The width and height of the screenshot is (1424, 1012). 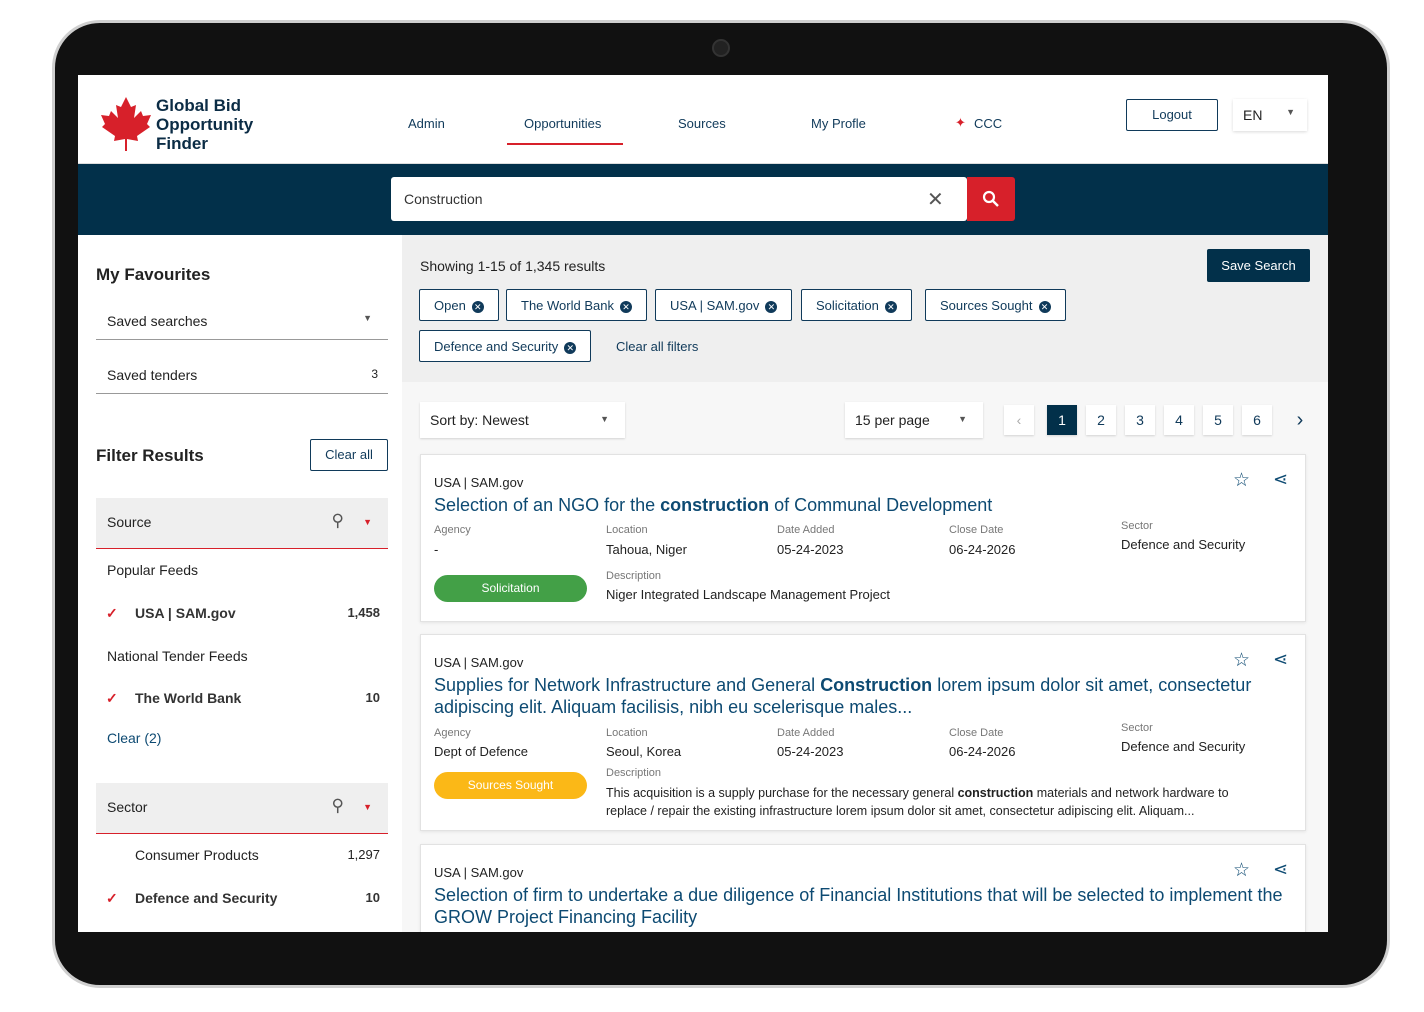 I want to click on filter-chip-world-bank: The World Bank ✕, so click(x=576, y=305).